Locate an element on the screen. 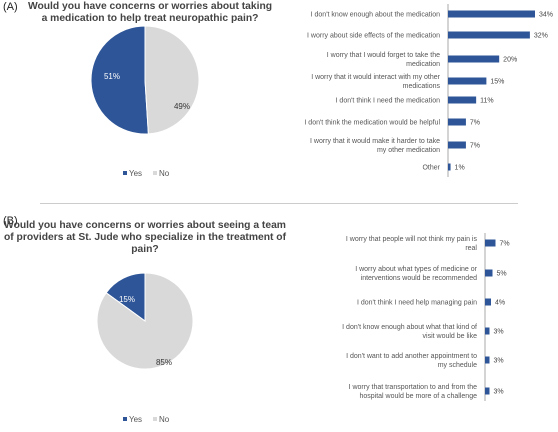 Image resolution: width=558 pixels, height=432 pixels. bar-category-label: visit would be like is located at coordinates (450, 336).